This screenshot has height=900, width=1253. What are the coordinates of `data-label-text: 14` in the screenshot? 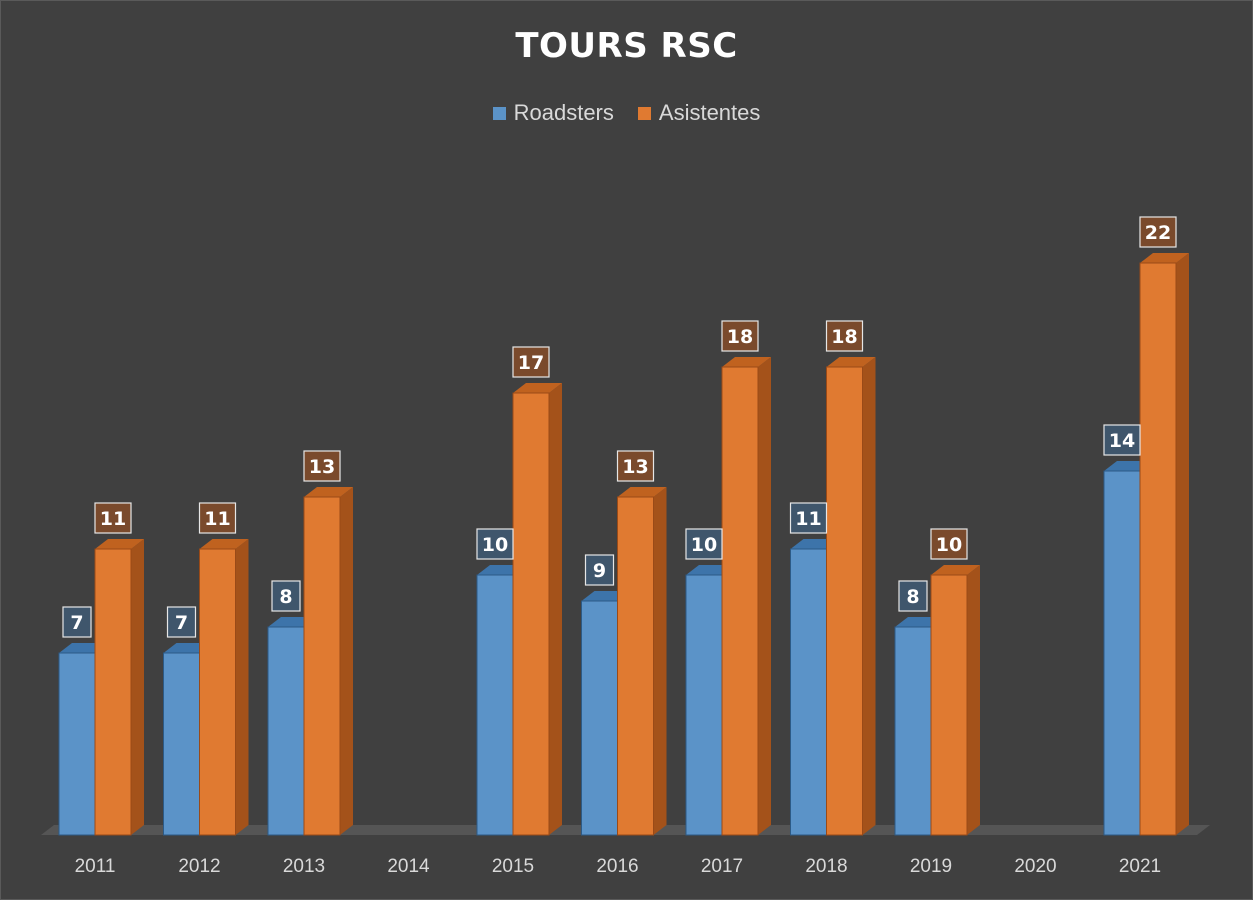 It's located at (1122, 441).